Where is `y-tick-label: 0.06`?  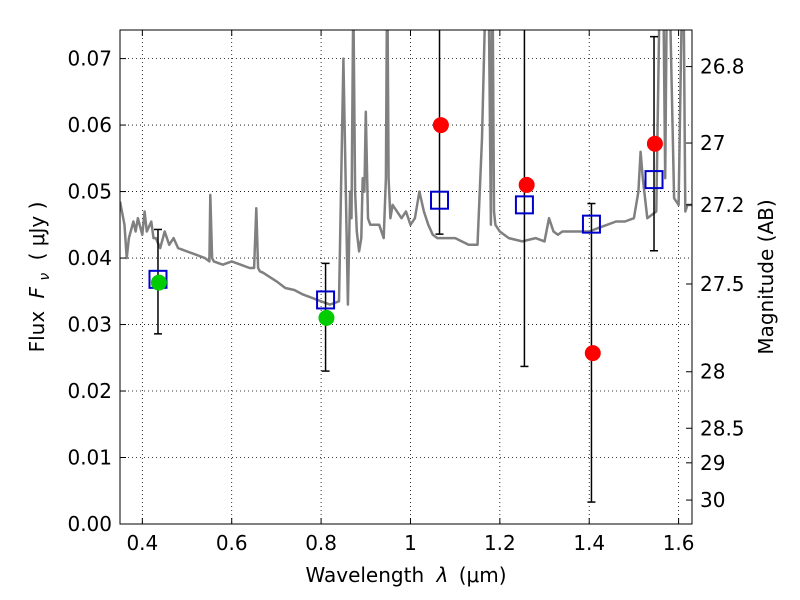 y-tick-label: 0.06 is located at coordinates (89, 125).